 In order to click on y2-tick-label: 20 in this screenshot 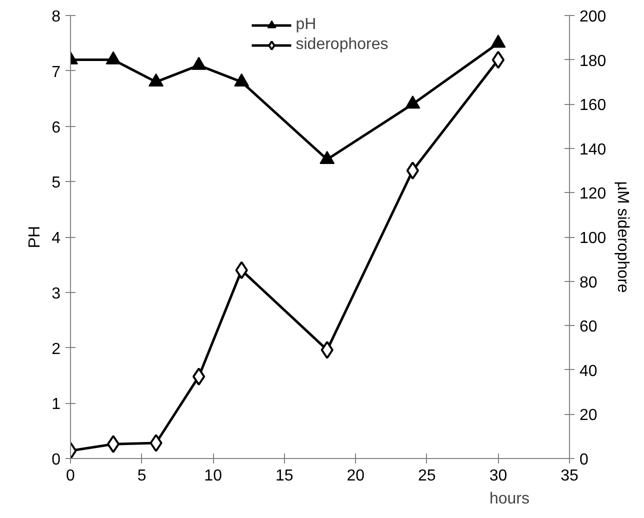, I will do `click(589, 415)`.